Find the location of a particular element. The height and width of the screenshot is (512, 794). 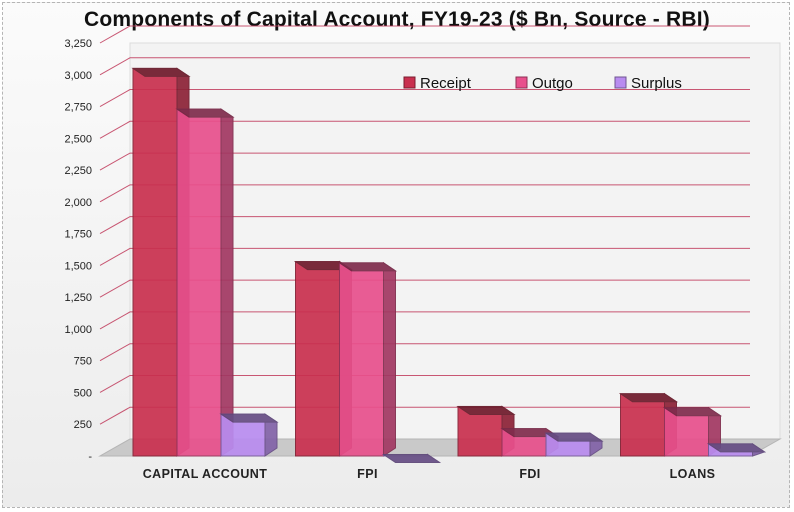

y-tick-label: 2,250 is located at coordinates (78, 171).